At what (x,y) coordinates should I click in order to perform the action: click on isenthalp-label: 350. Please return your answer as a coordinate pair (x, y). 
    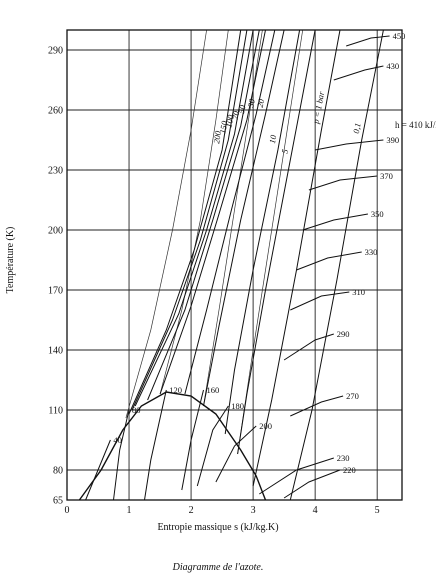
    Looking at the image, I should click on (377, 214).